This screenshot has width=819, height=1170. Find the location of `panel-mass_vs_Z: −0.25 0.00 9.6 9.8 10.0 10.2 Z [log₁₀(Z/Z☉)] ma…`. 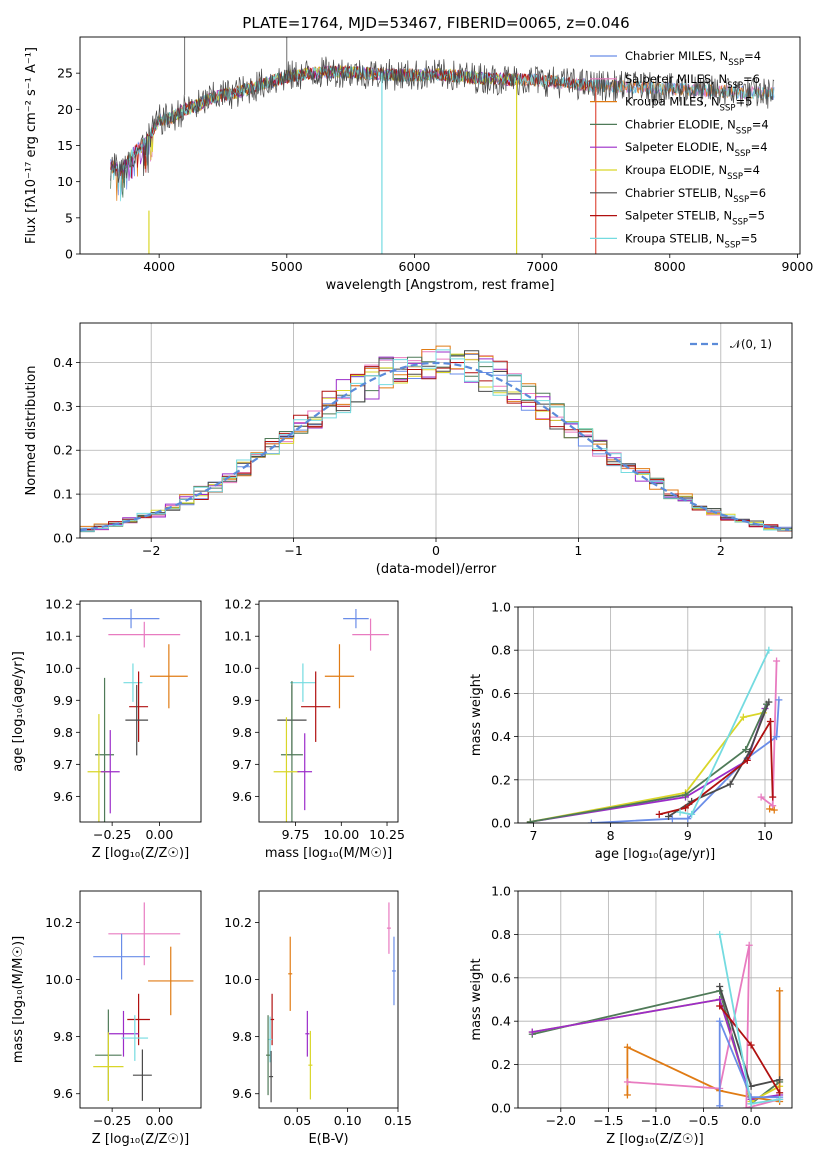

panel-mass_vs_Z: −0.25 0.00 9.6 9.8 10.0 10.2 Z [log₁₀(Z/Z☉)] ma… is located at coordinates (106, 1018).